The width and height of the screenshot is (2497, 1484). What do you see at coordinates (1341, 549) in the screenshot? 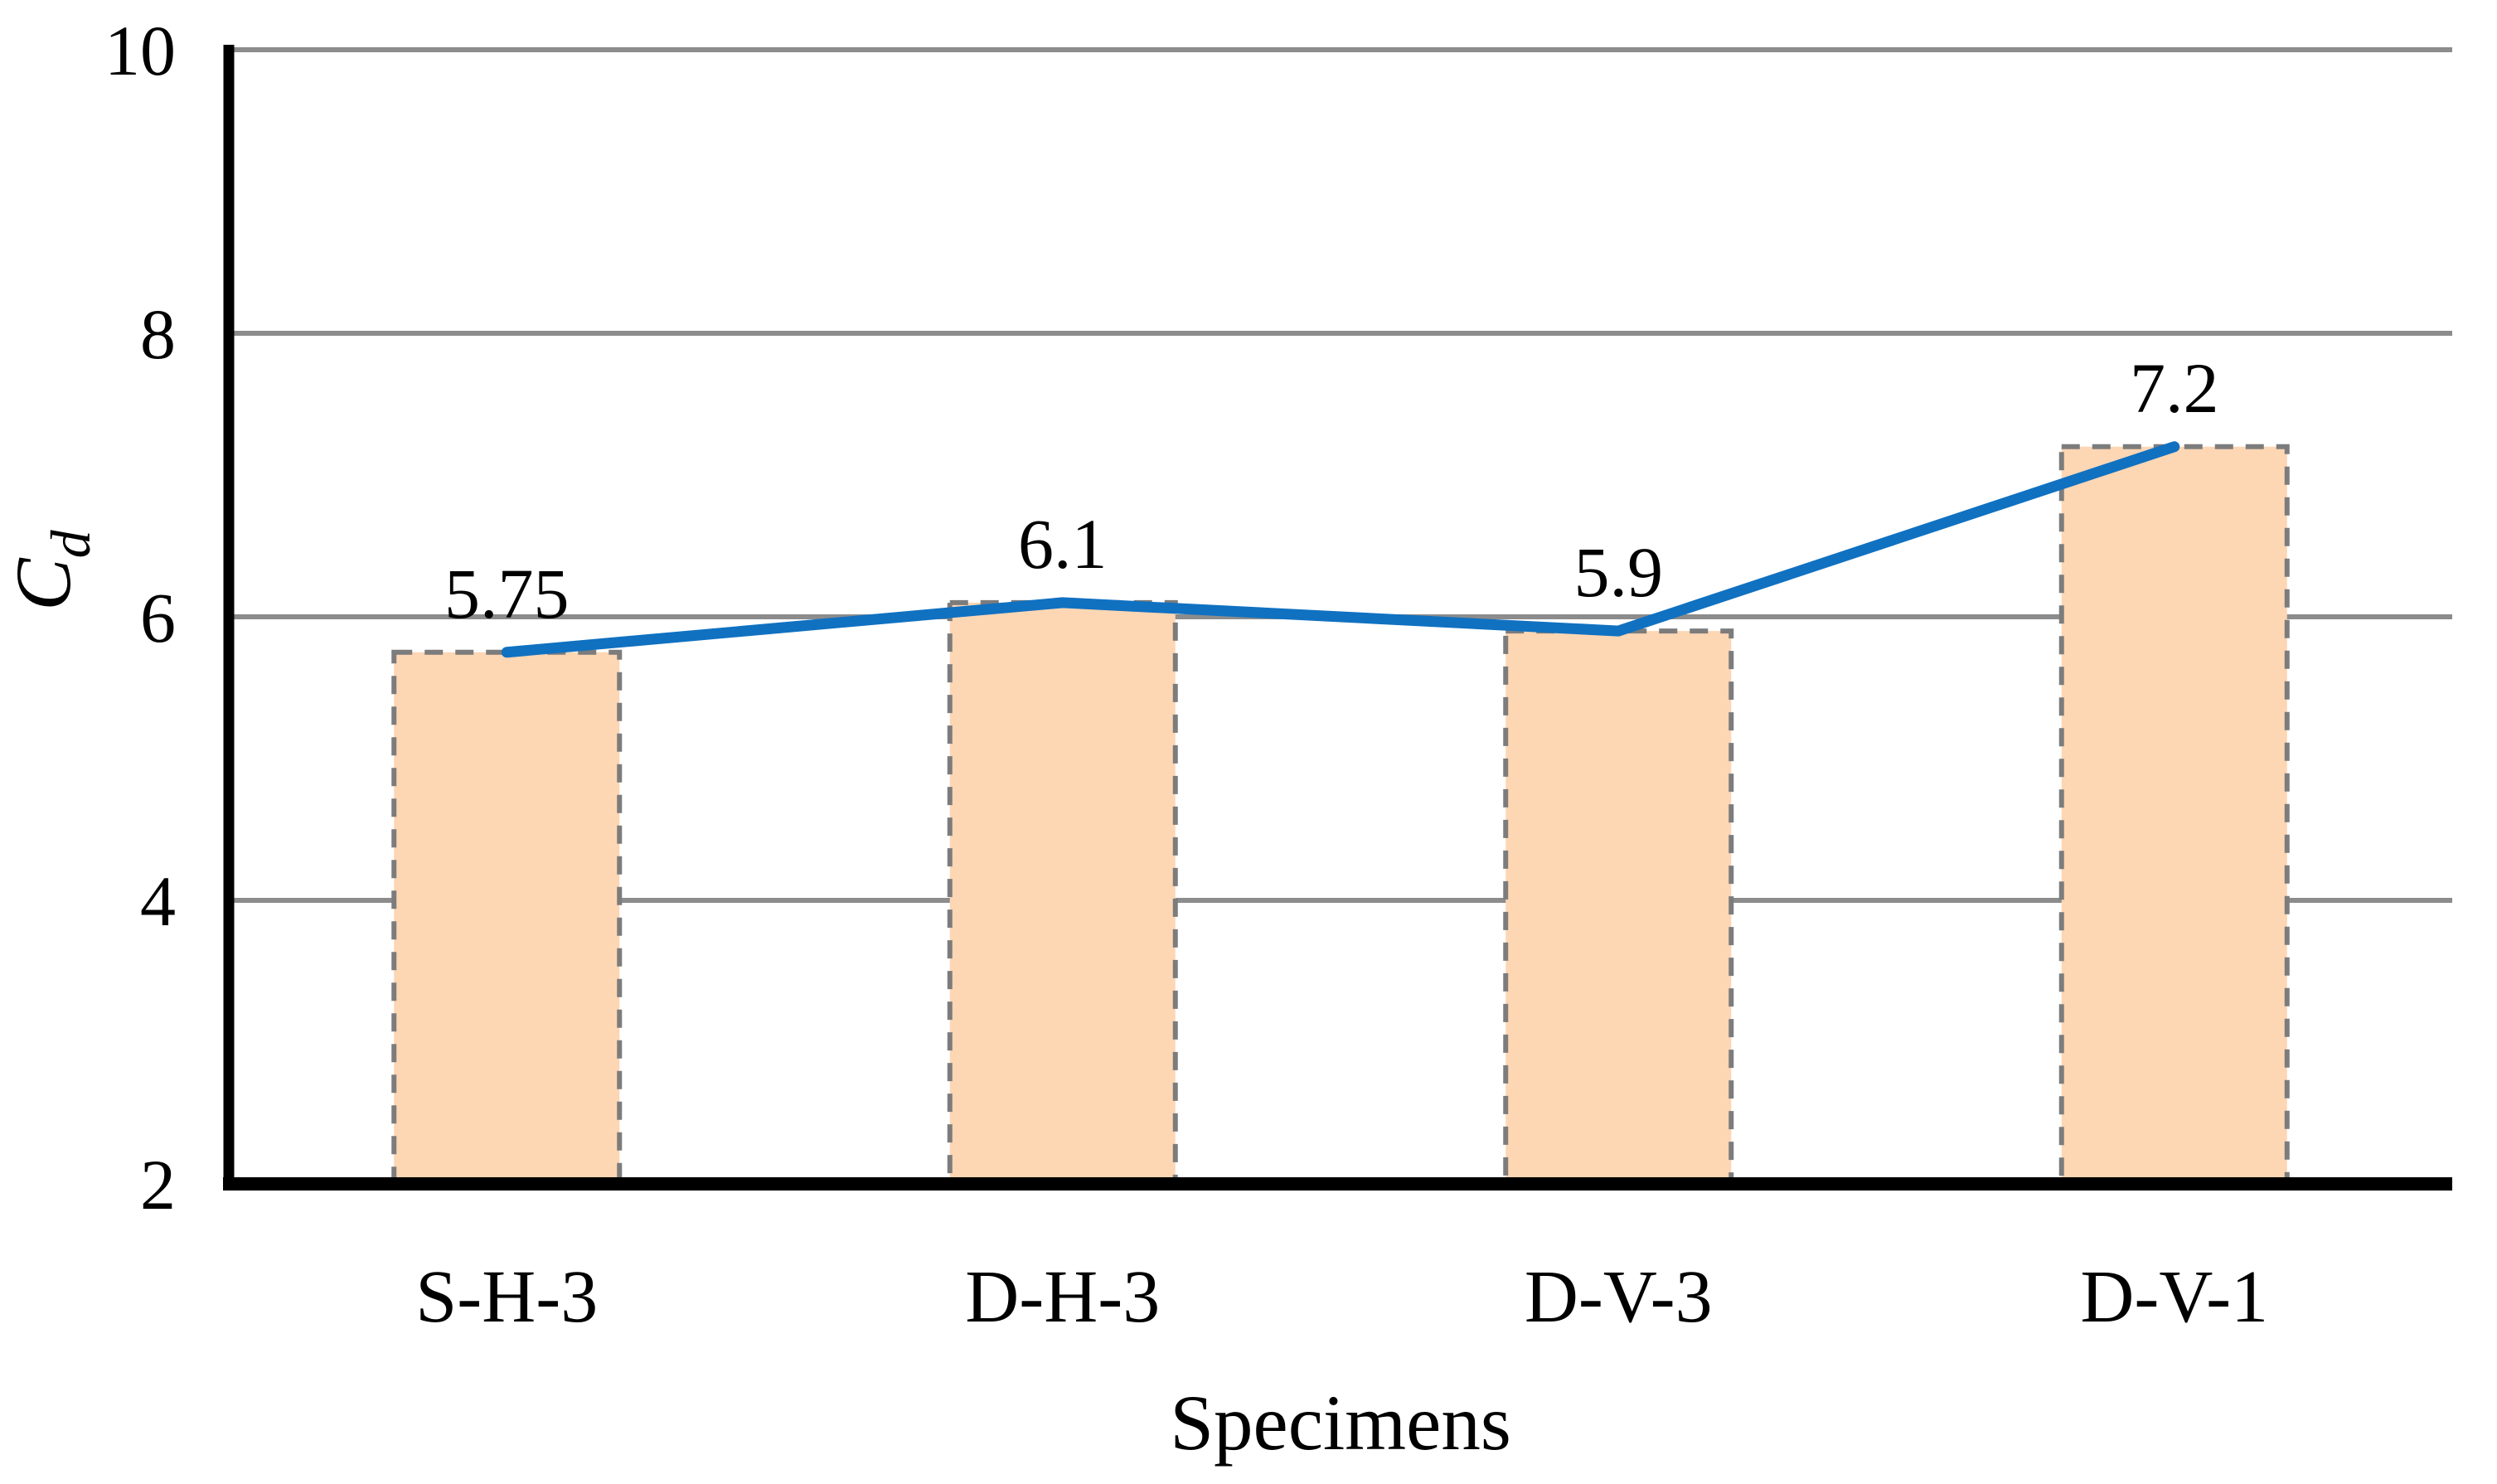
I see `trend-line` at bounding box center [1341, 549].